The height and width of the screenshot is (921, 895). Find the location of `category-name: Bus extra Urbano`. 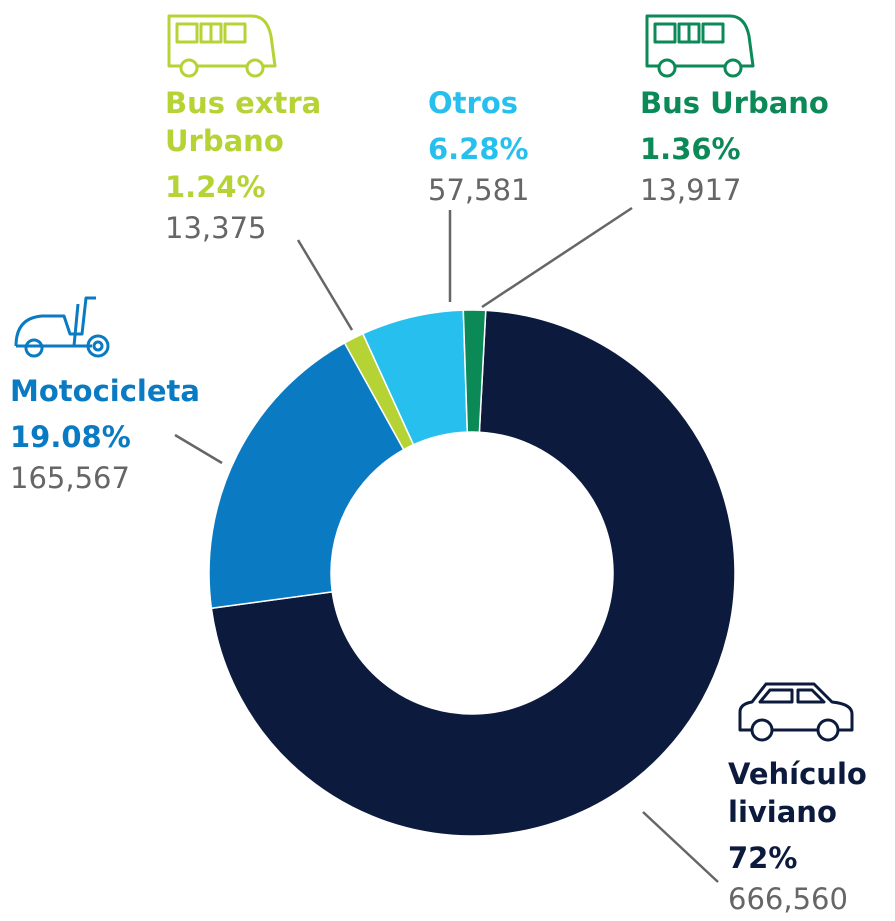

category-name: Bus extra Urbano is located at coordinates (243, 122).